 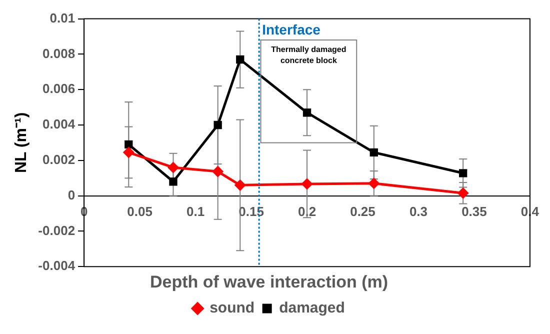 I want to click on legend-label: damaged, so click(x=312, y=308).